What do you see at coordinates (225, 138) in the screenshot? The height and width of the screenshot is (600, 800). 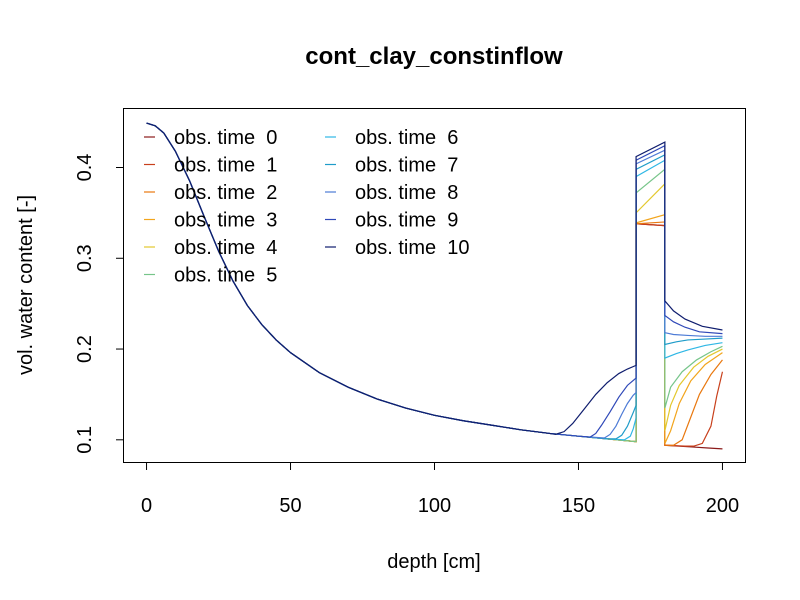 I see `legend-label: obs. time 0` at bounding box center [225, 138].